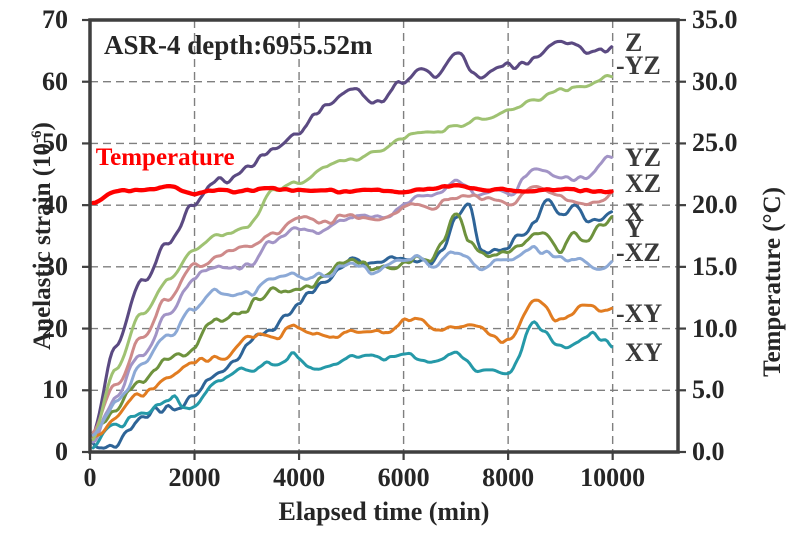 The width and height of the screenshot is (800, 544). Describe the element at coordinates (55, 390) in the screenshot. I see `y-left-tick-label-10: 10` at that location.